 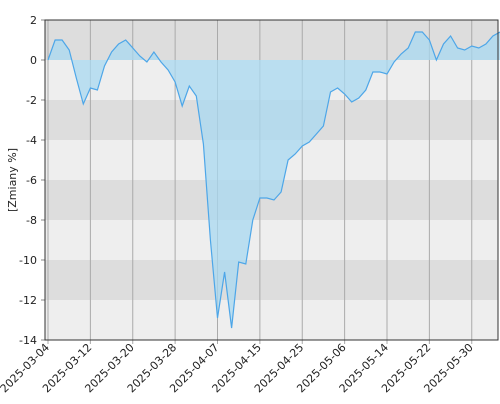 What do you see at coordinates (33, 20) in the screenshot?
I see `y-tick-label: 2` at bounding box center [33, 20].